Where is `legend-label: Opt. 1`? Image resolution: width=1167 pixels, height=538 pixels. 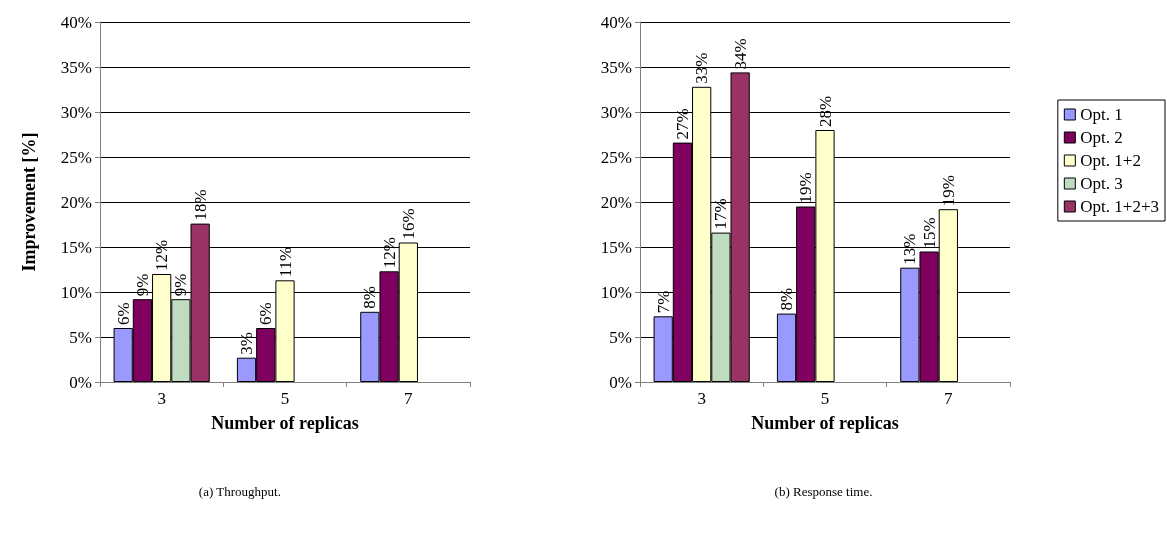 legend-label: Opt. 1 is located at coordinates (1101, 114).